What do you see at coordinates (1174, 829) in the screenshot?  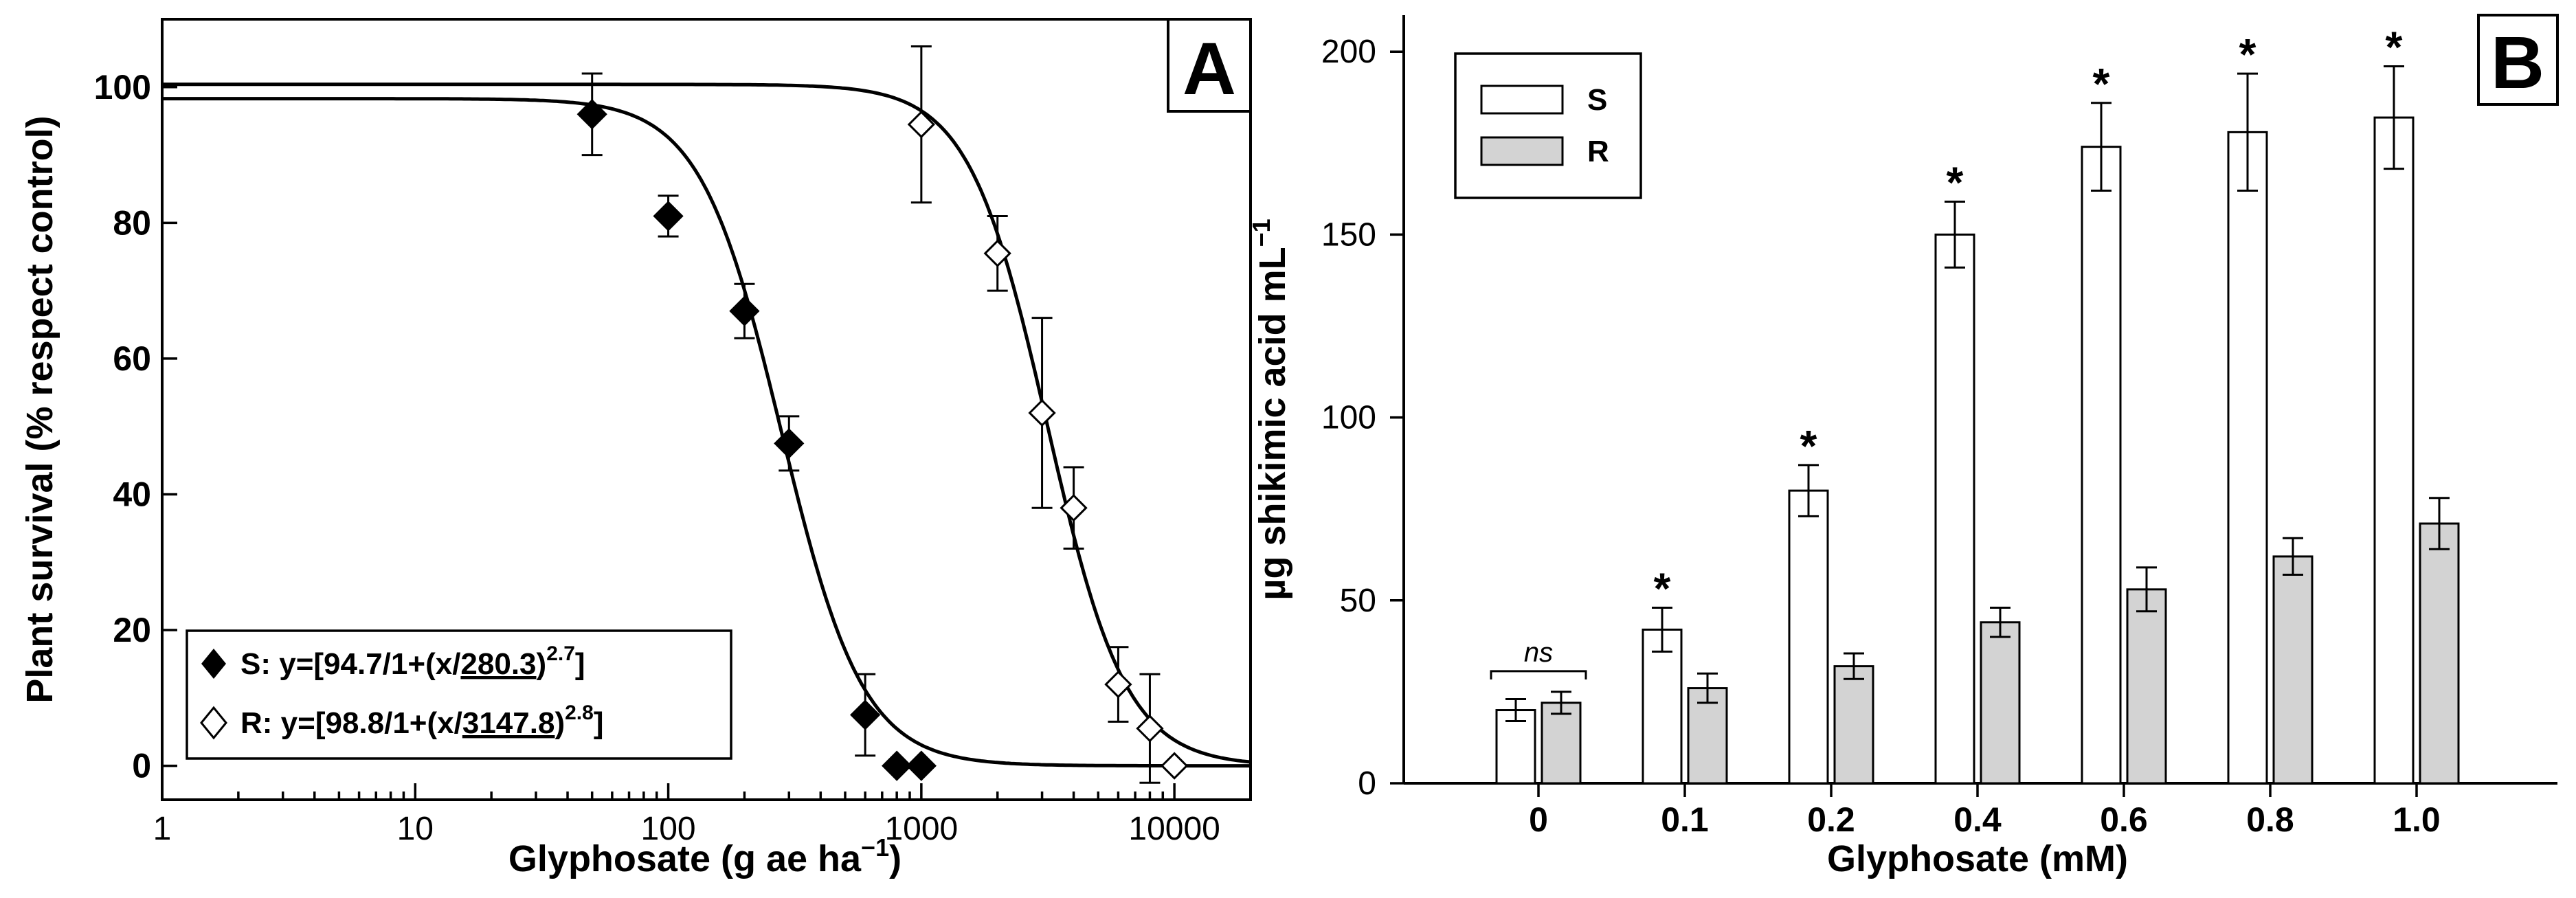 I see `x-tick-label: 10000` at bounding box center [1174, 829].